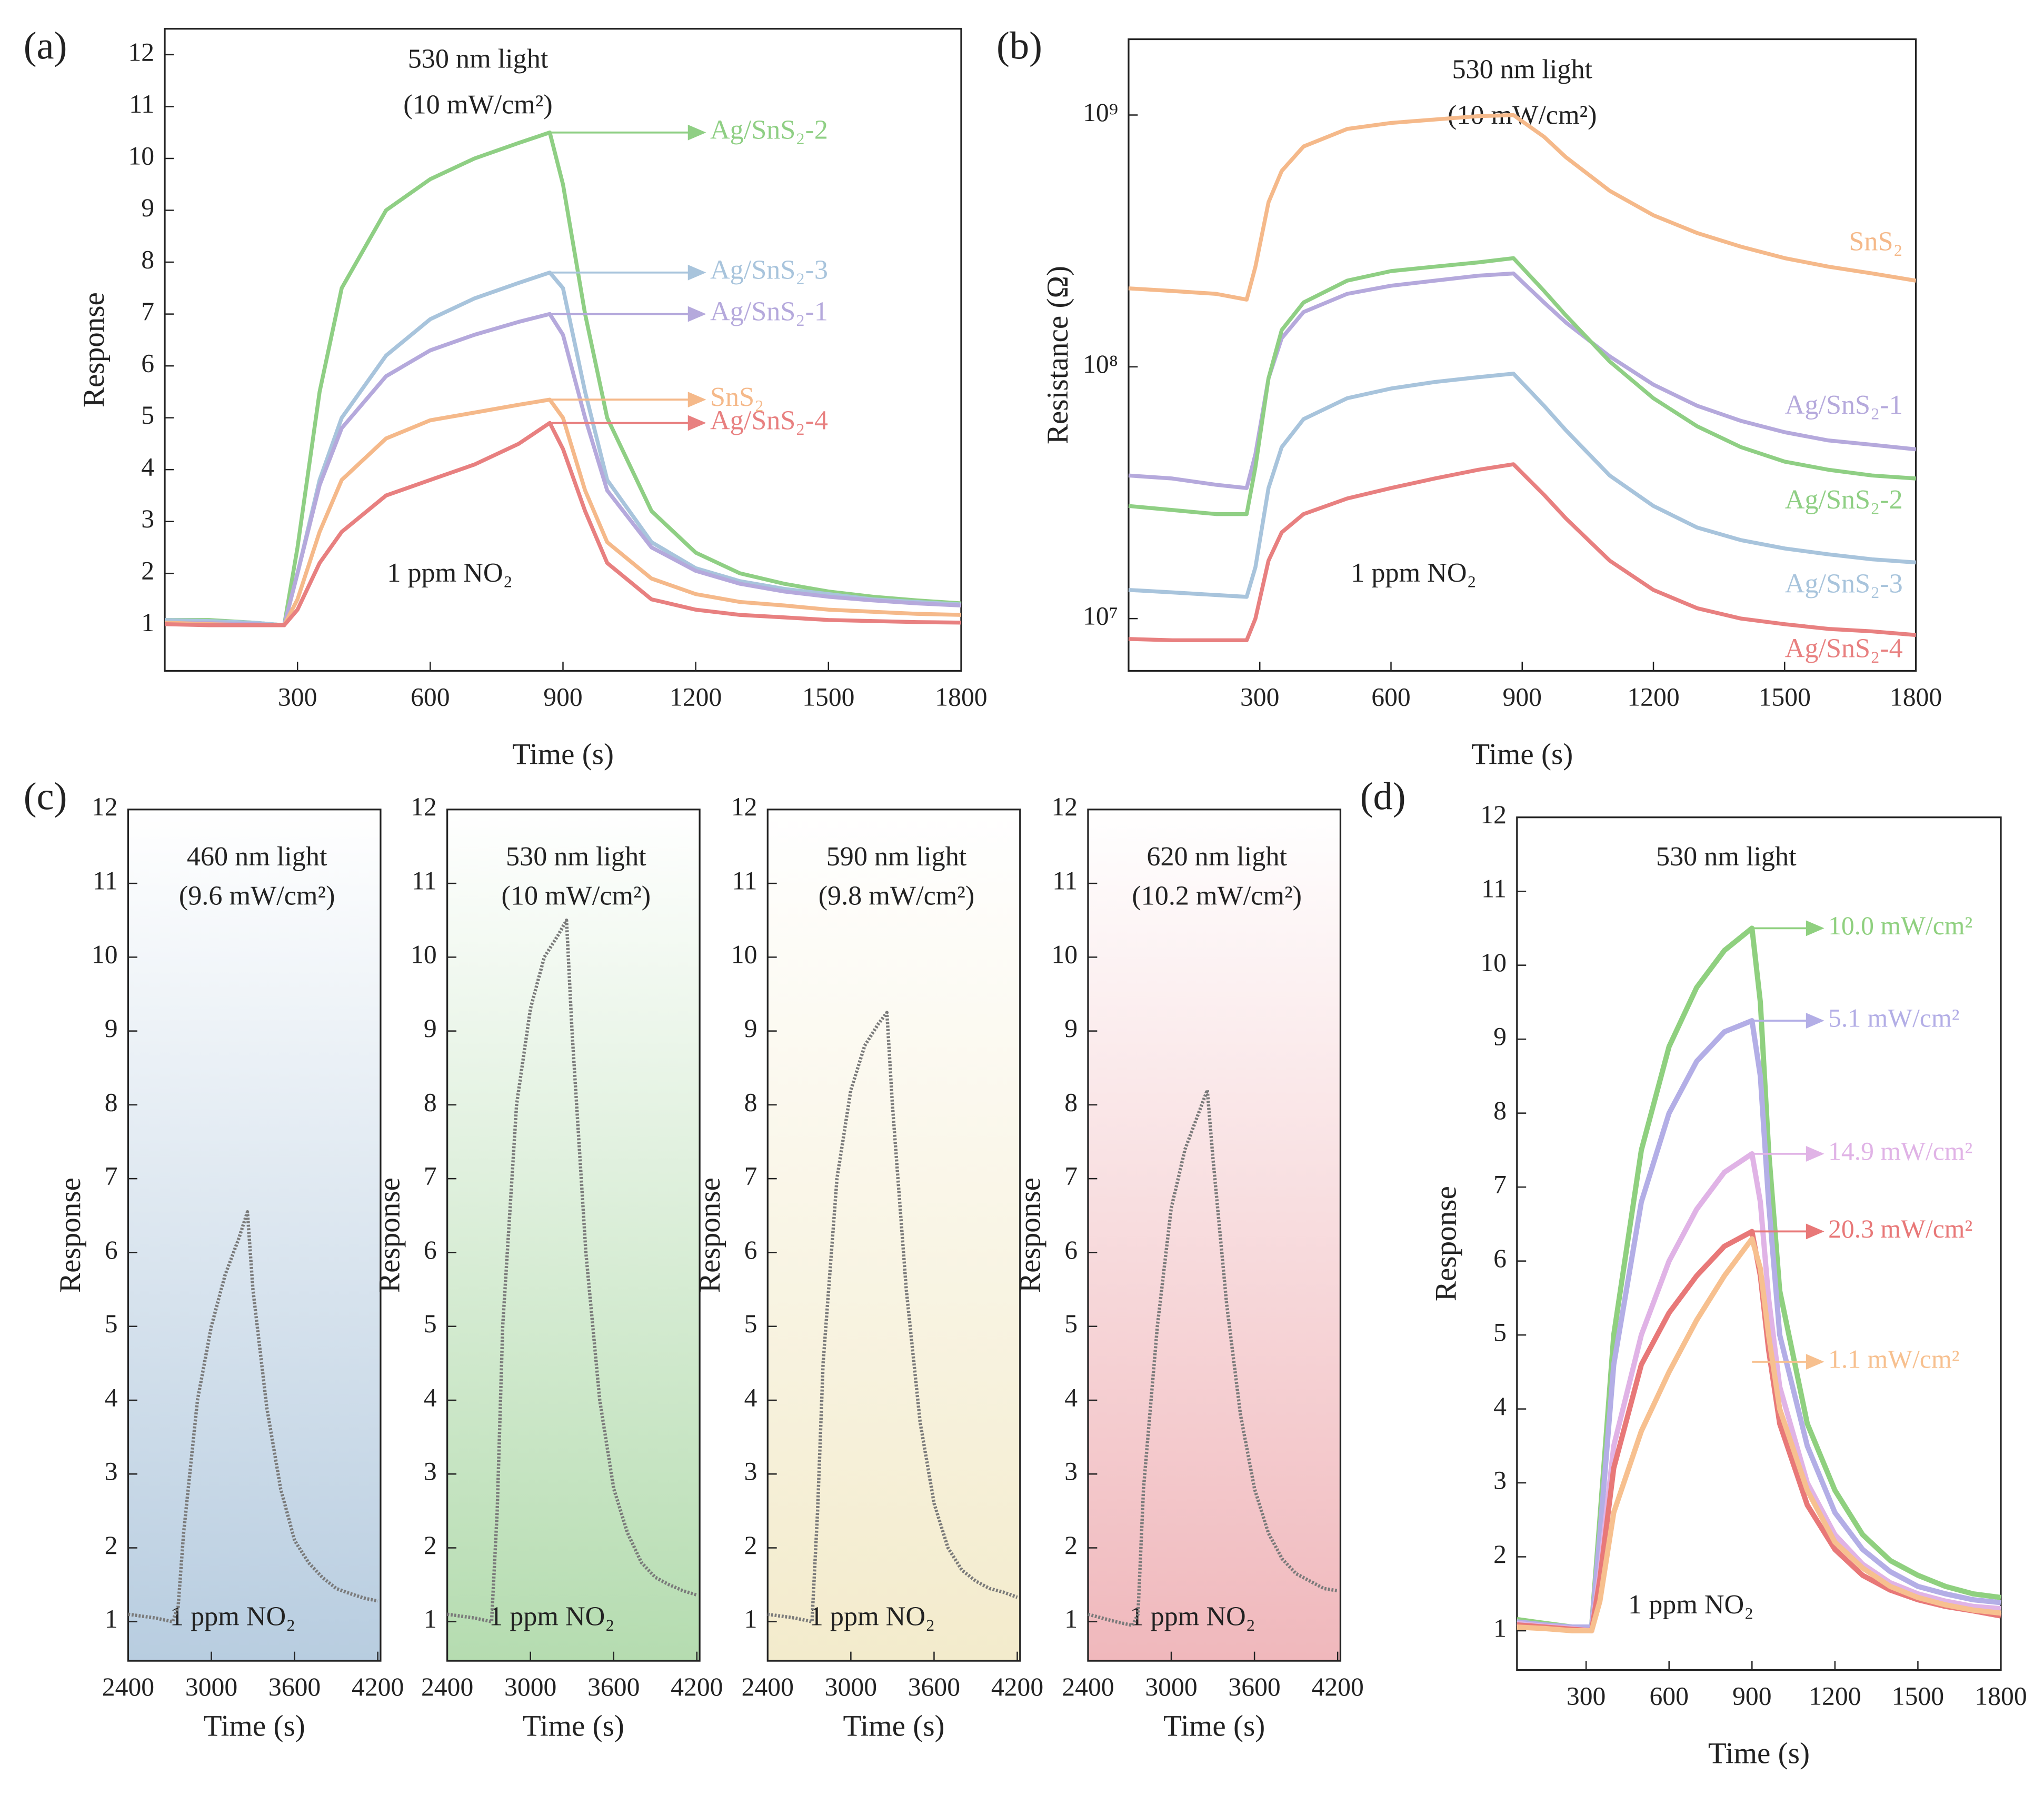 This screenshot has width=2044, height=1795. What do you see at coordinates (1844, 405) in the screenshot?
I see `series-label: Ag/SnS₂-1` at bounding box center [1844, 405].